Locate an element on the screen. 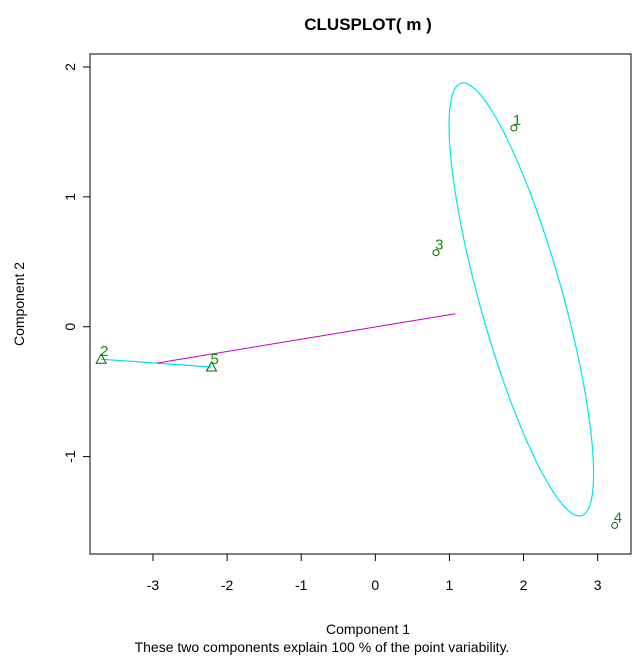 Image resolution: width=636 pixels, height=661 pixels. x-axis: -3 -2 -1 0 1 2 3 is located at coordinates (374, 573).